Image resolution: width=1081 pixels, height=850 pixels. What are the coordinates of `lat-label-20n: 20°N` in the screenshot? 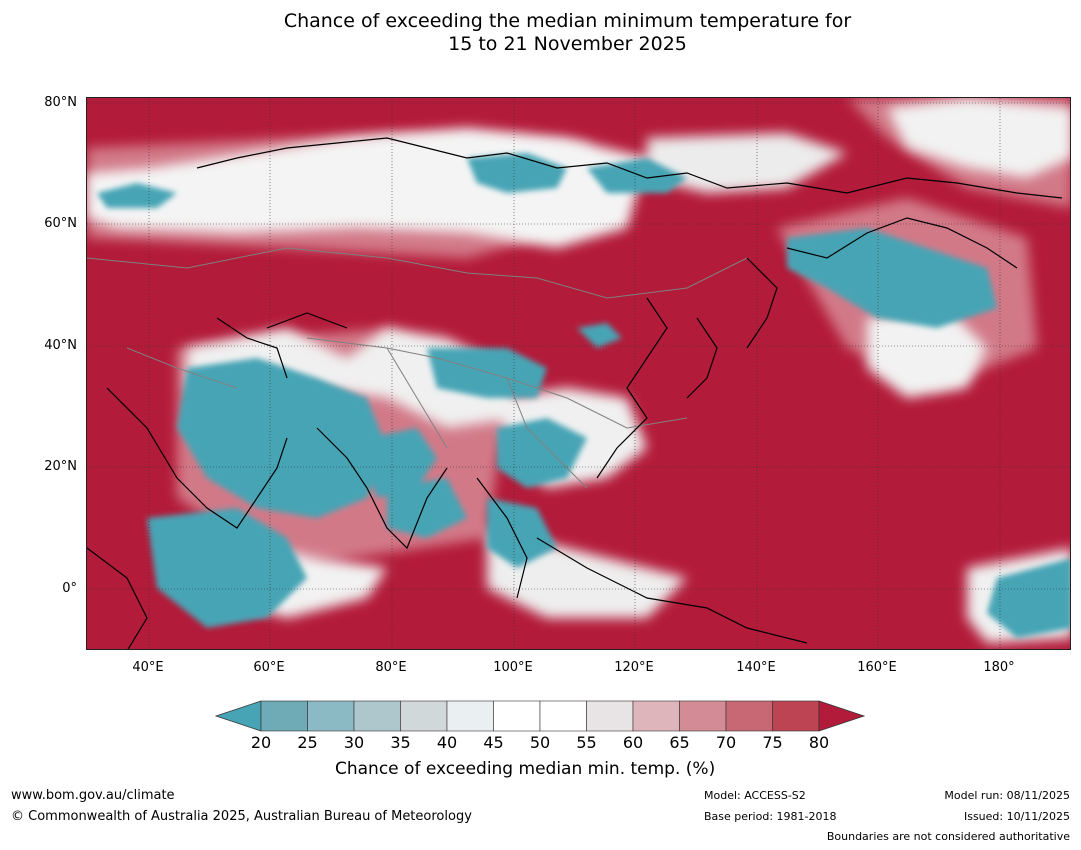 It's located at (60, 466).